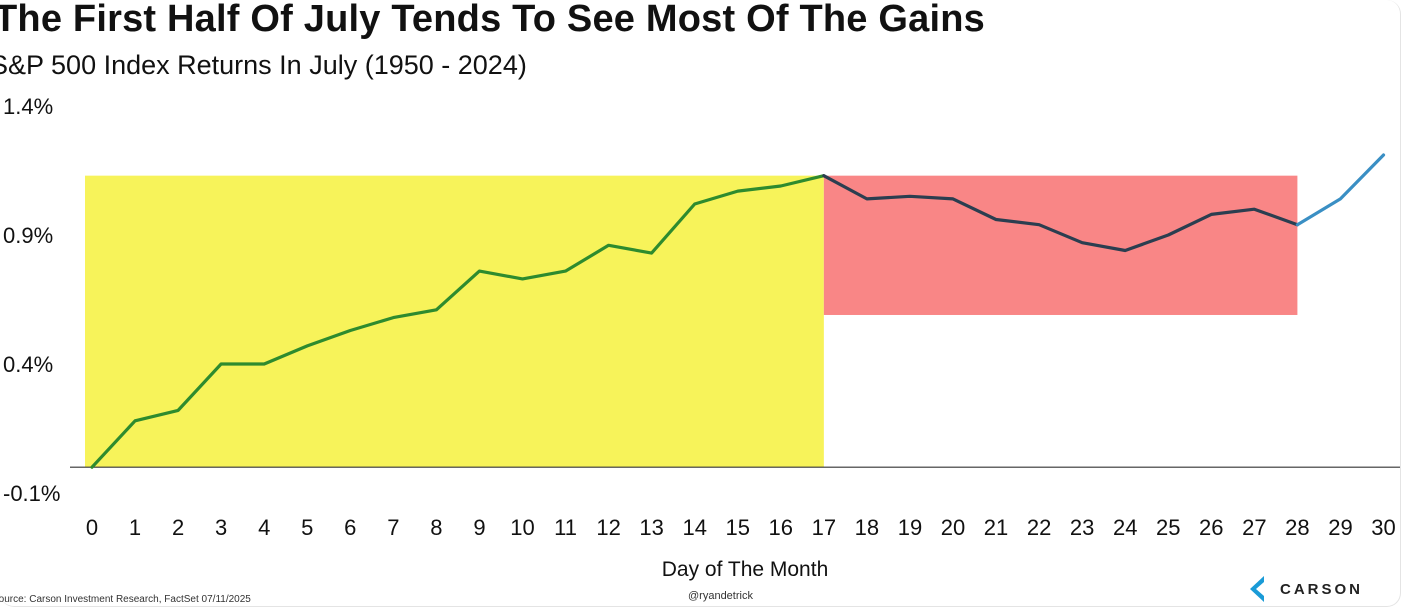 This screenshot has height=610, width=1408. I want to click on x-tick-label: 4, so click(264, 527).